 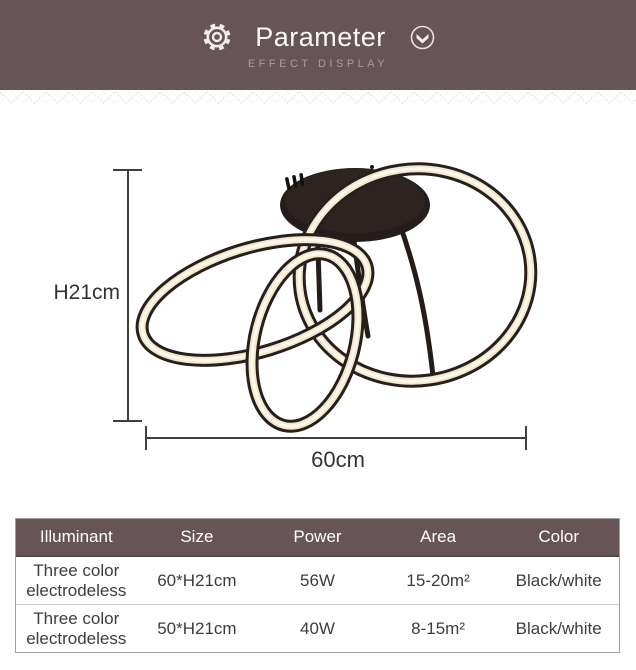 What do you see at coordinates (526, 438) in the screenshot?
I see `width-dimension-cap-right` at bounding box center [526, 438].